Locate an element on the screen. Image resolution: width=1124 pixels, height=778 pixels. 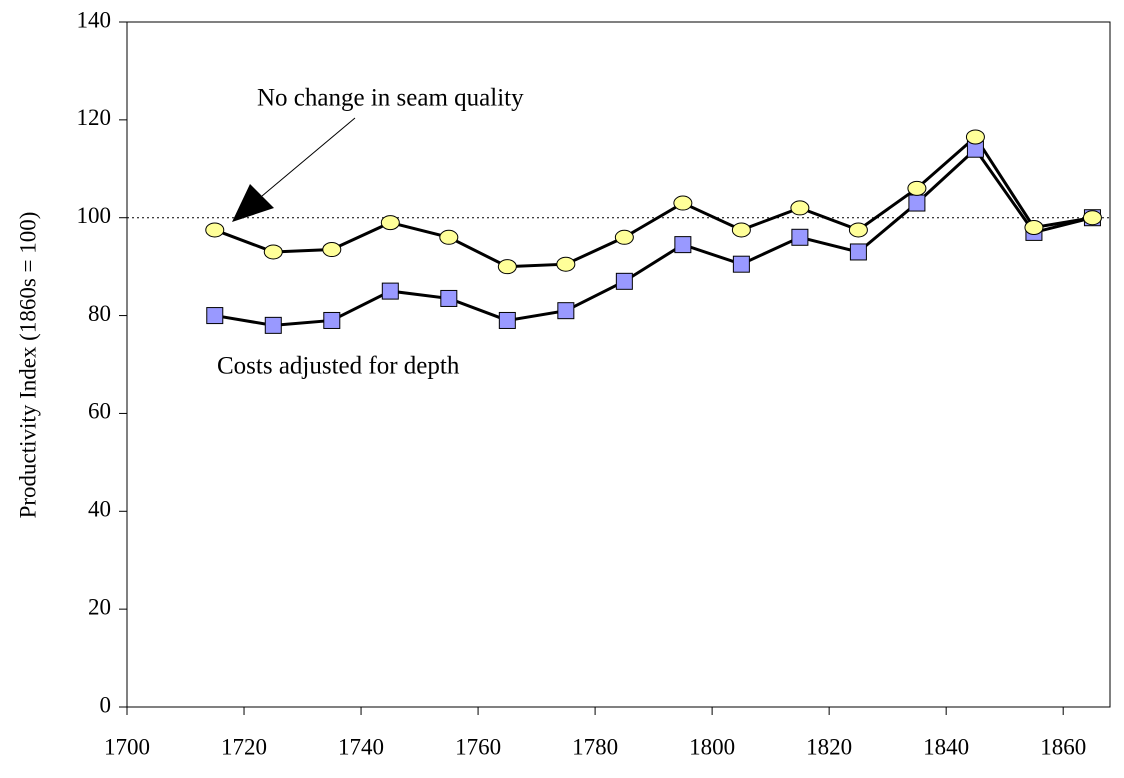
arrow-head is located at coordinates (253, 203).